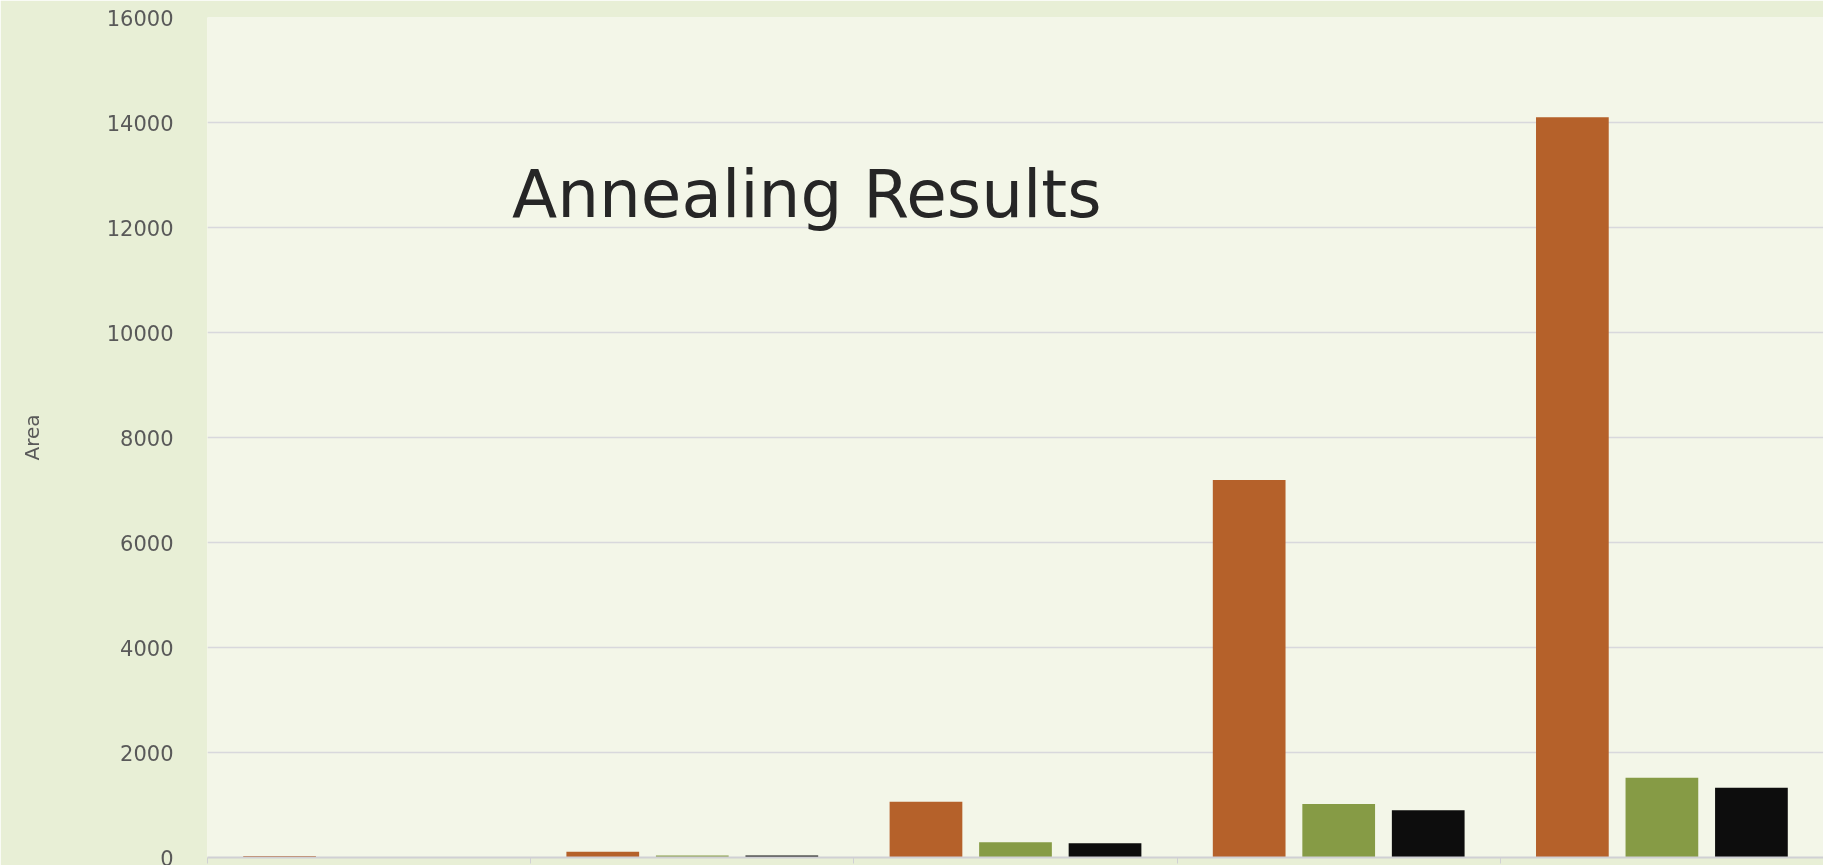 This screenshot has height=865, width=1823. Describe the element at coordinates (140, 228) in the screenshot. I see `y-tick-label: 12000` at that location.